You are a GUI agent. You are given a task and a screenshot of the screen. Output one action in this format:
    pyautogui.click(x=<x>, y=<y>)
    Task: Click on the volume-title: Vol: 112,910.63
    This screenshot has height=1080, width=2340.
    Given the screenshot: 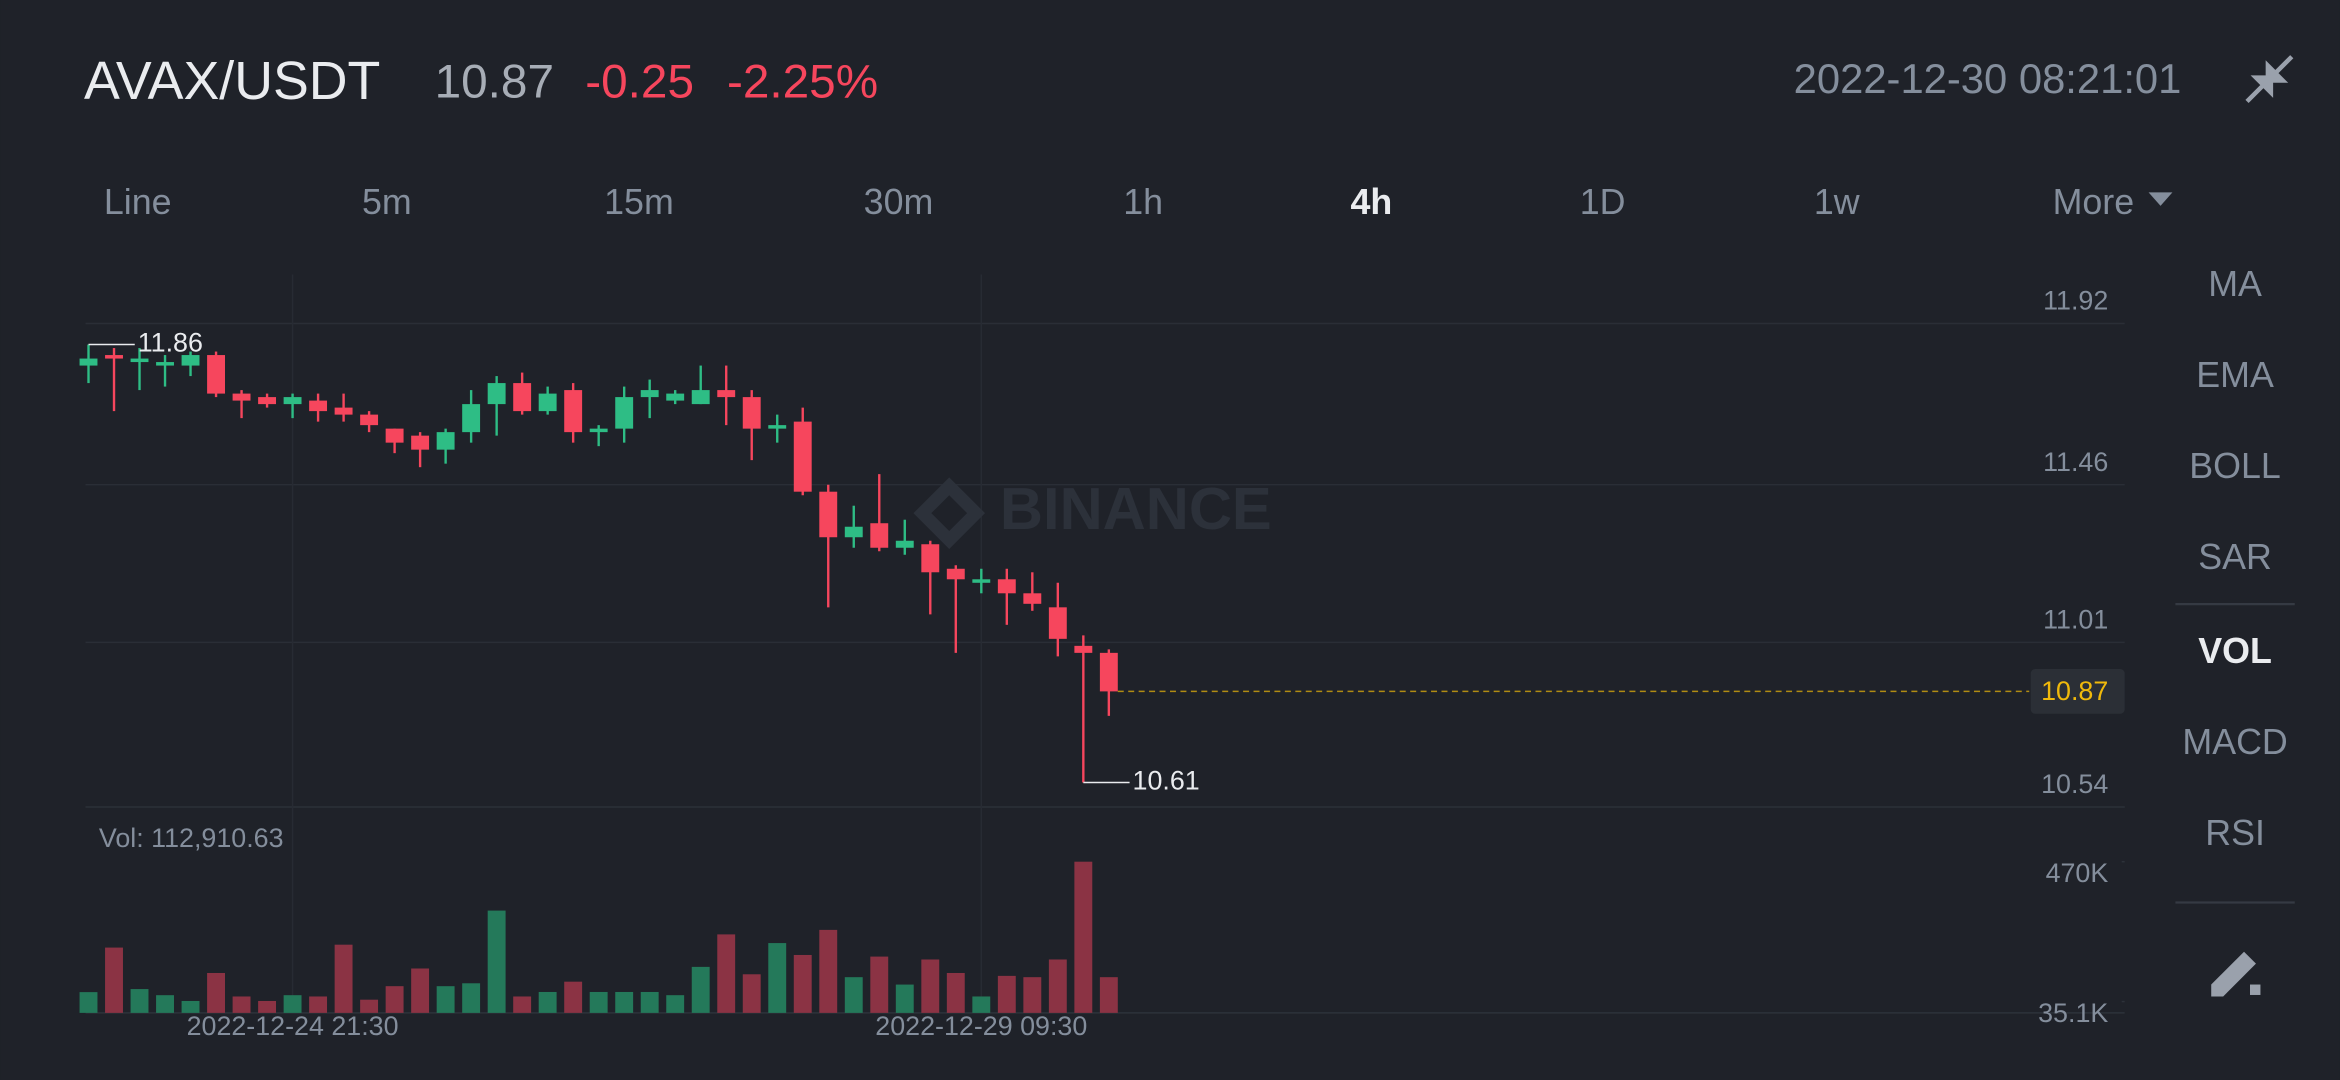 What is the action you would take?
    pyautogui.click(x=191, y=838)
    